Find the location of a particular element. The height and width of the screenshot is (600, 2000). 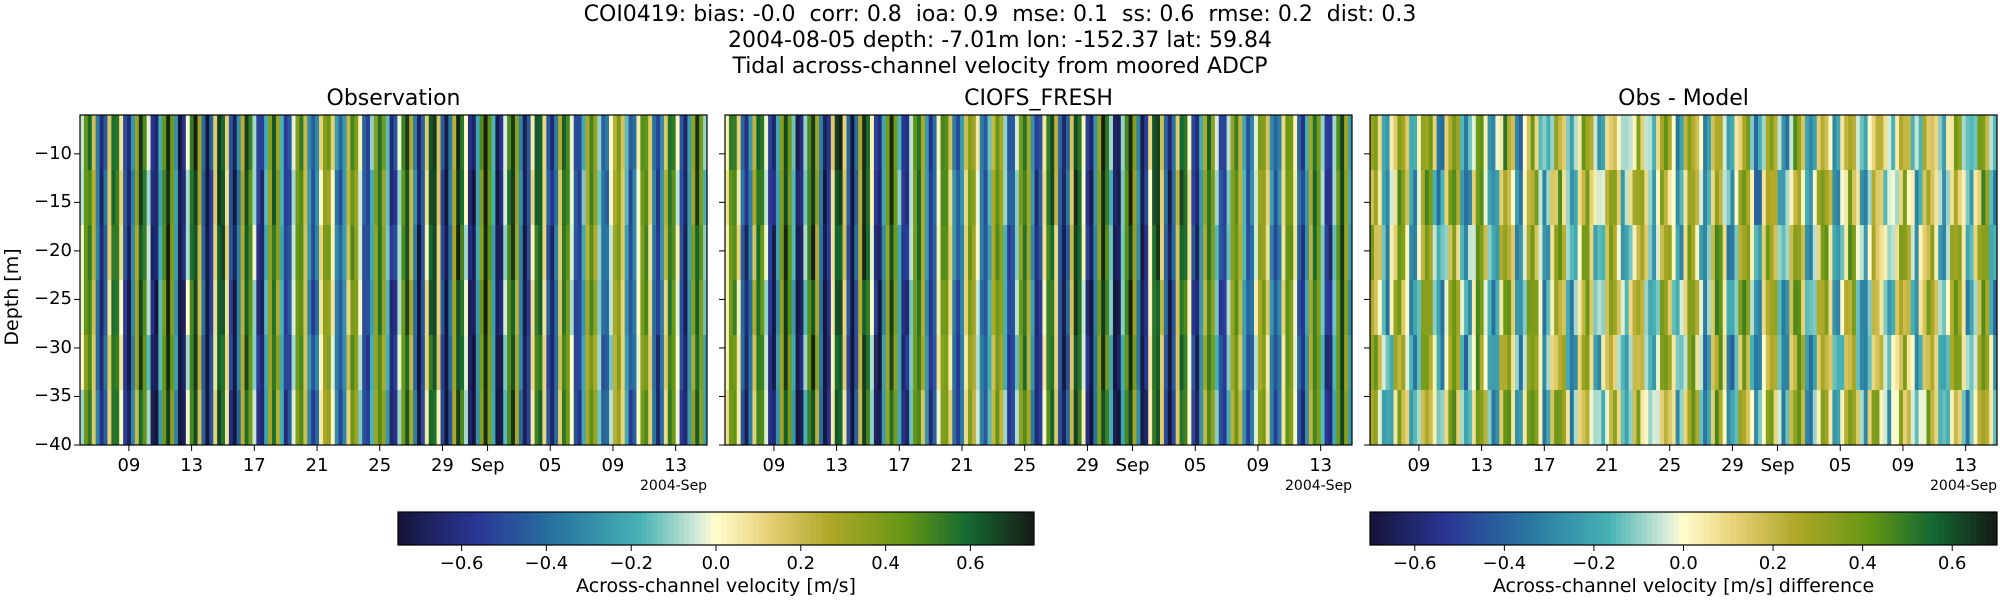

x-tick-label: 29 is located at coordinates (1087, 465).